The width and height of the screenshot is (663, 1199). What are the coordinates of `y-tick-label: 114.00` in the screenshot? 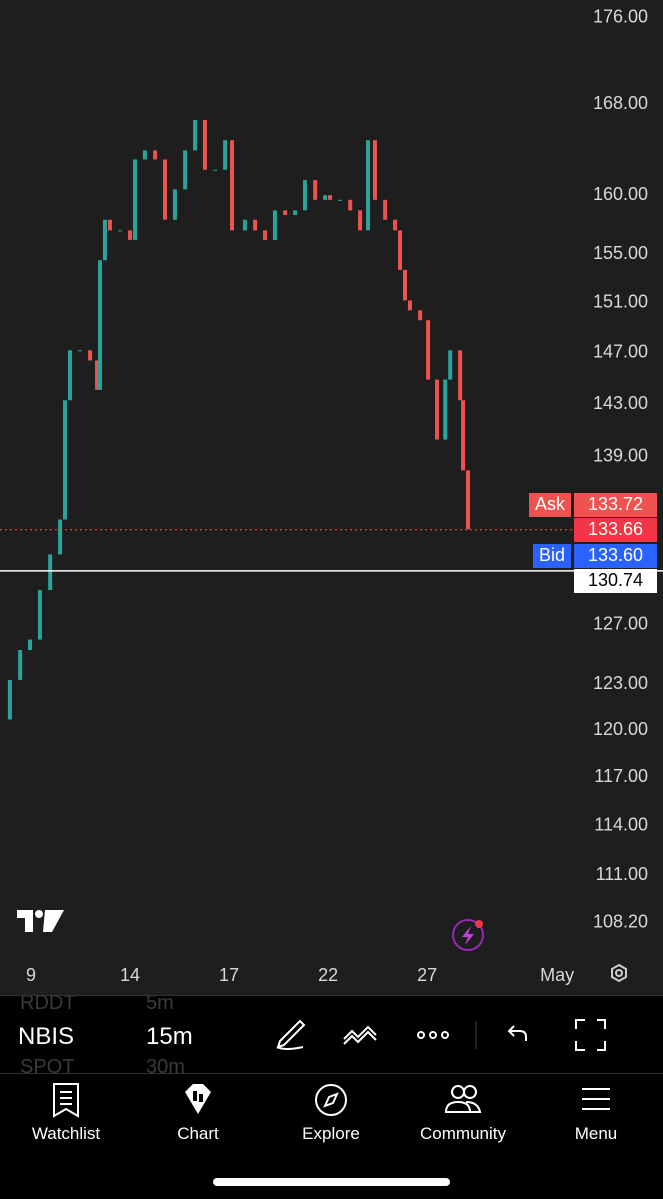 It's located at (621, 825).